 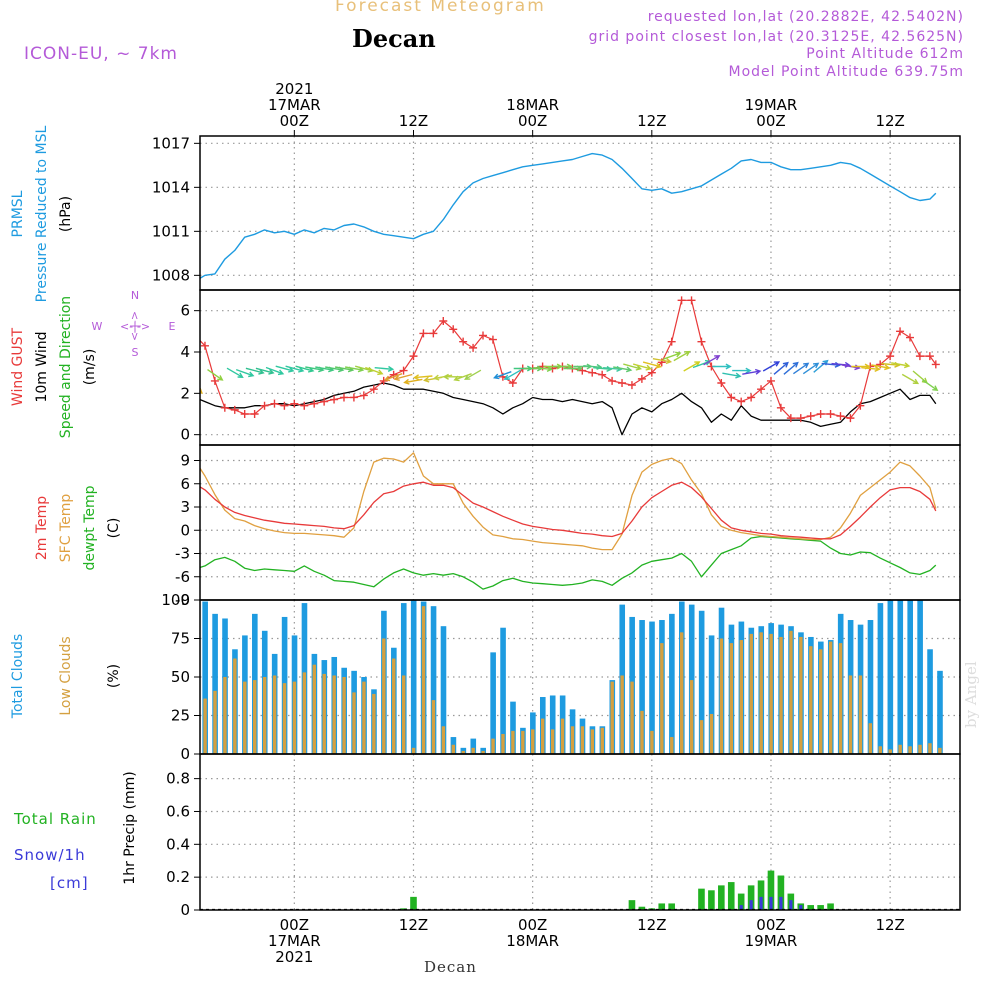 What do you see at coordinates (182, 554) in the screenshot?
I see `temperature-ytick-label: -3` at bounding box center [182, 554].